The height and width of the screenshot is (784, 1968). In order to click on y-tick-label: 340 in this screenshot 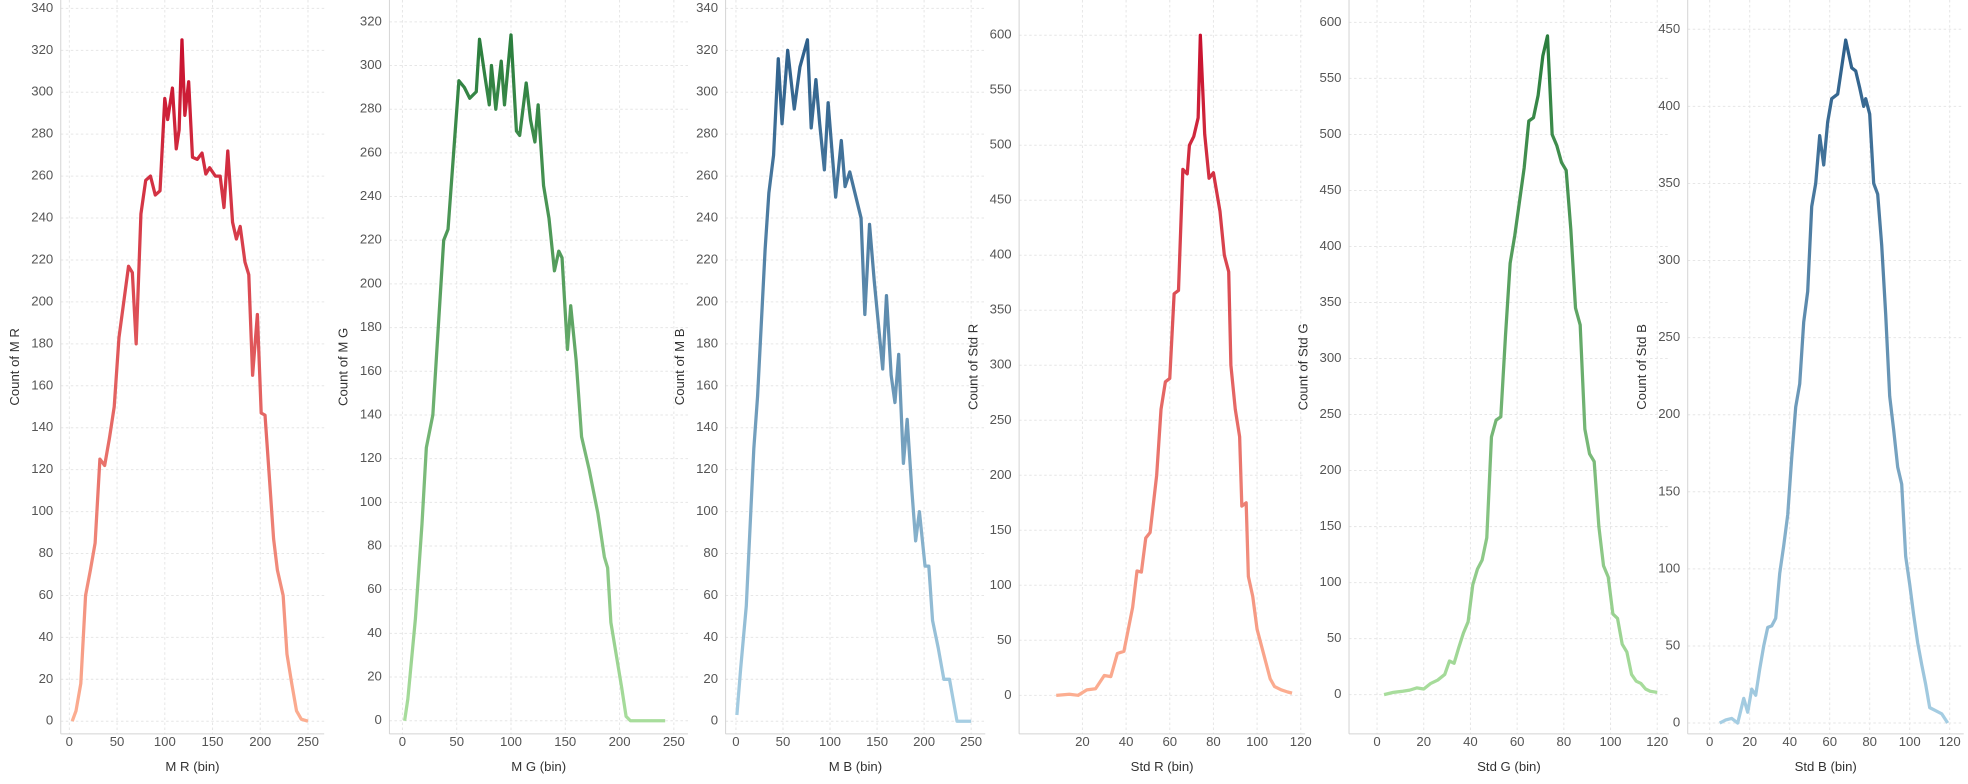, I will do `click(42, 7)`.